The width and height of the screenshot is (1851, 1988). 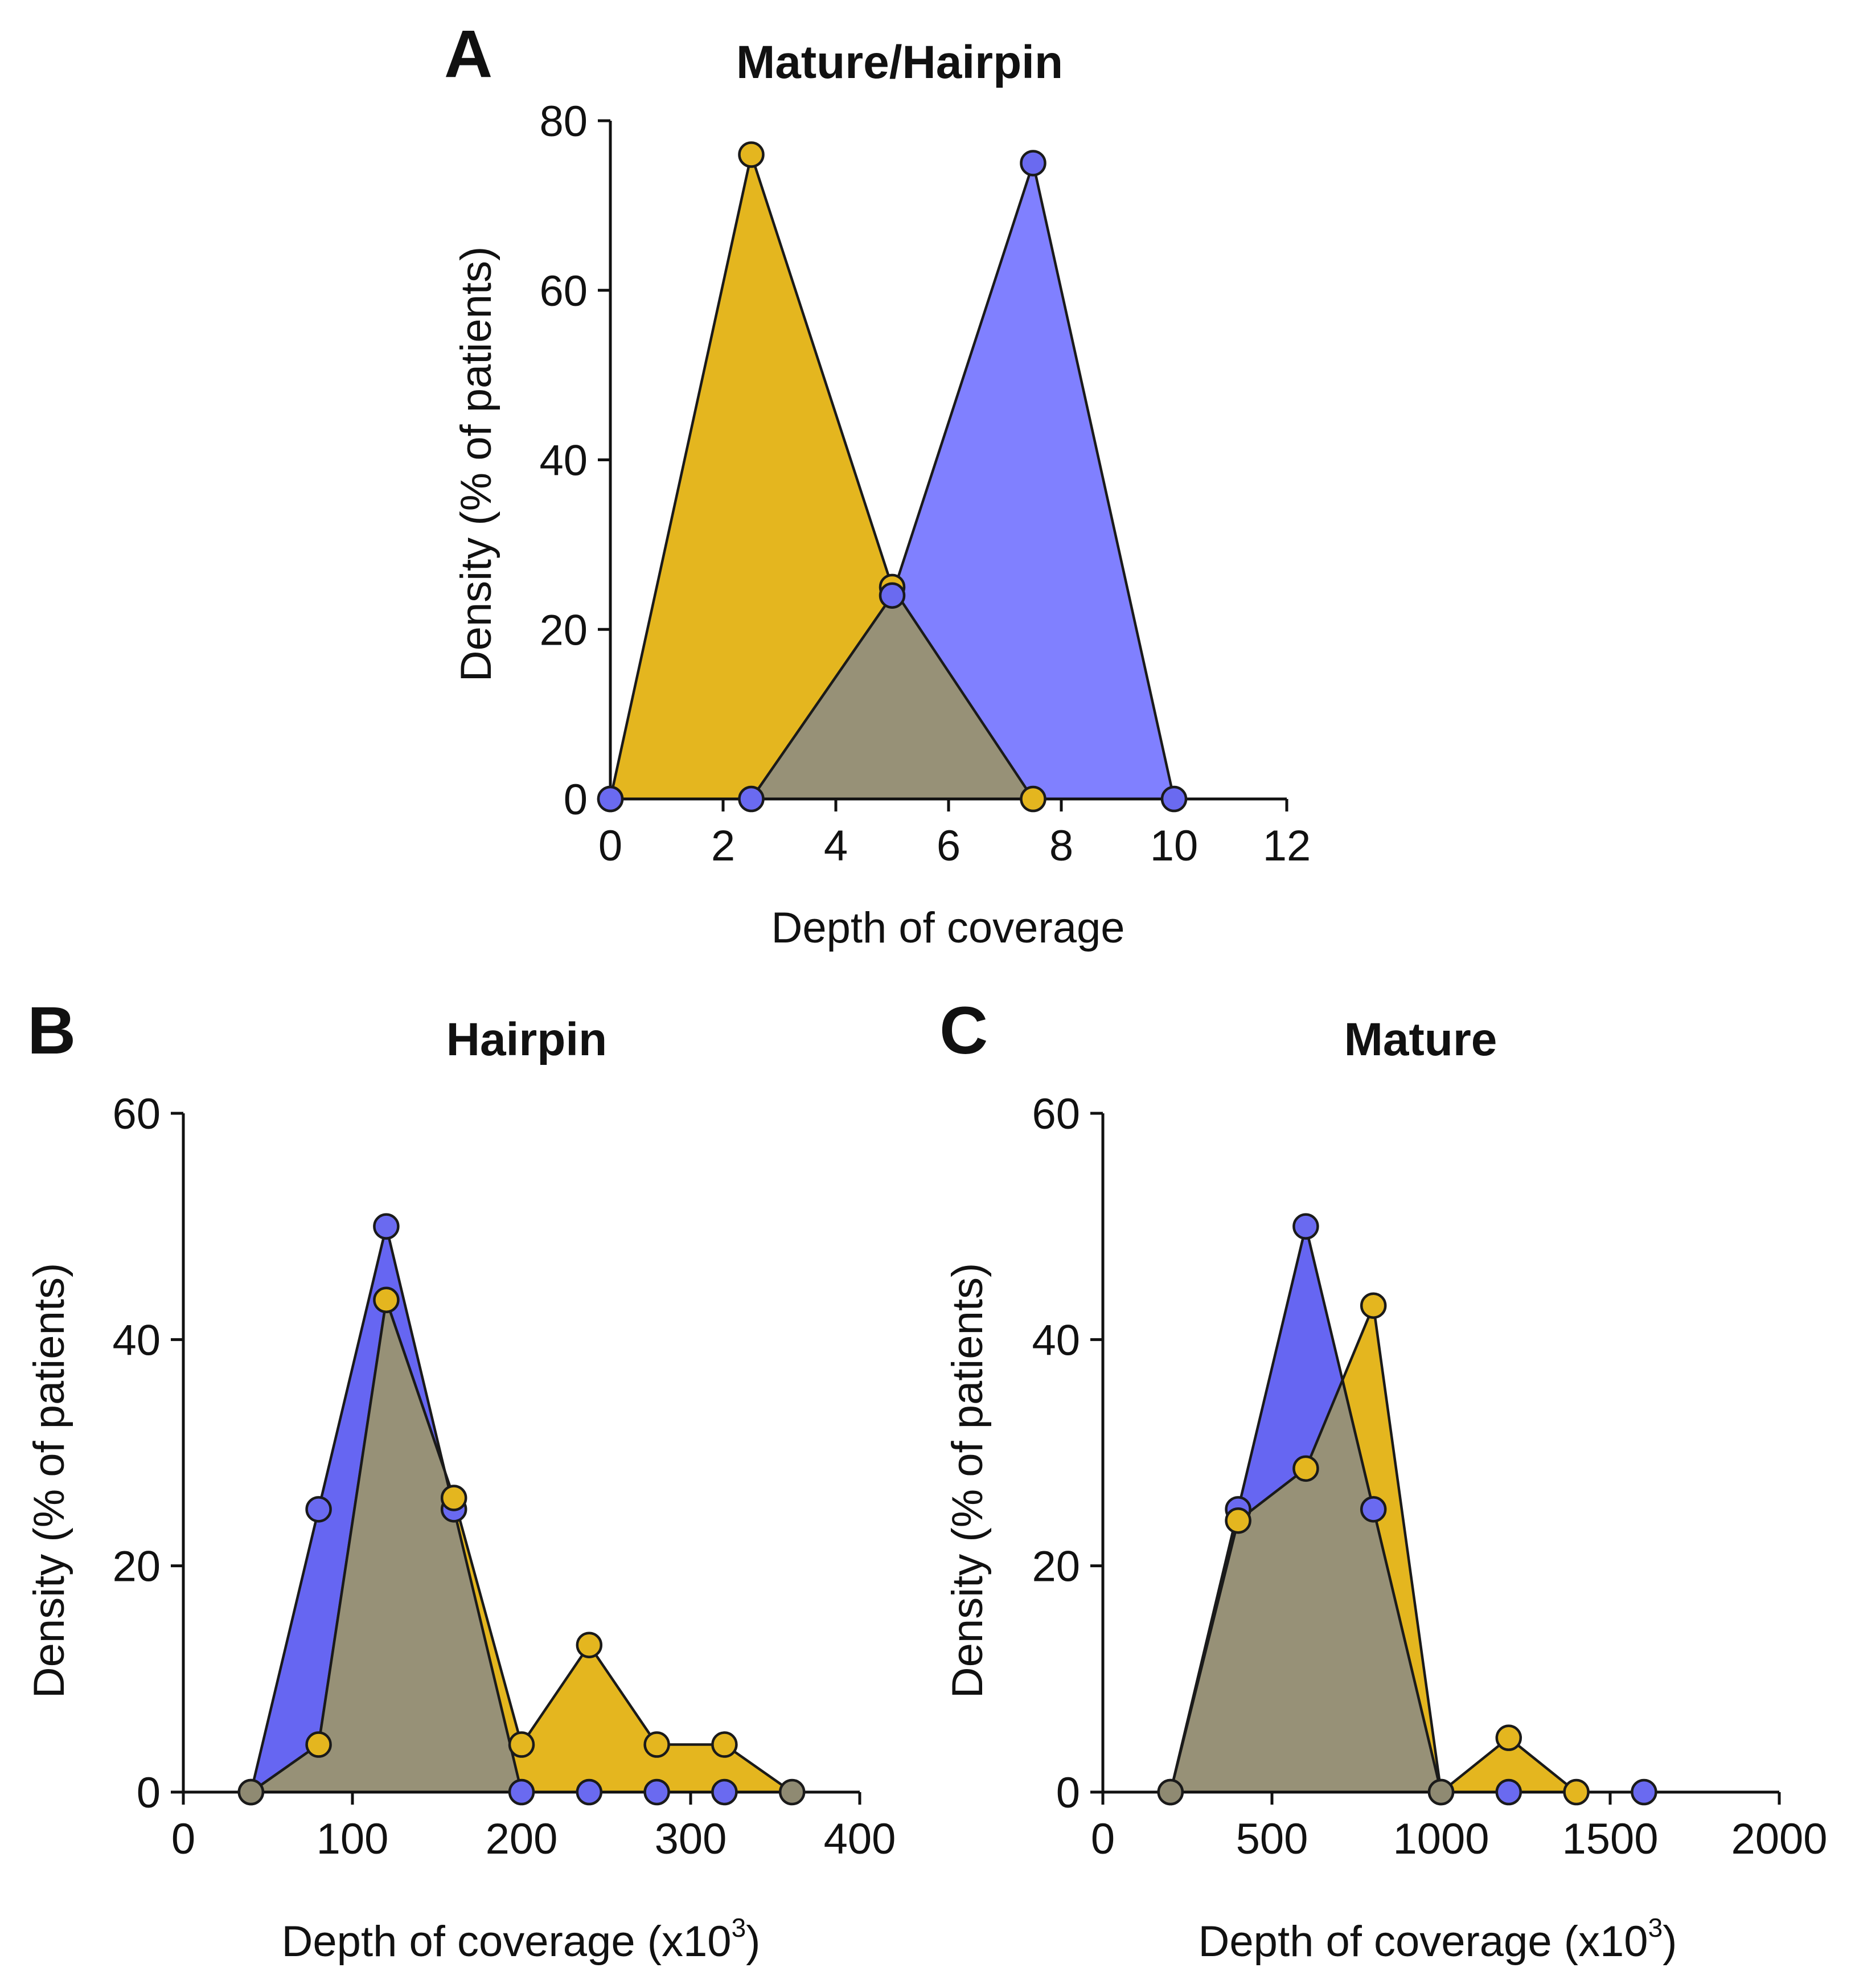 What do you see at coordinates (522, 1839) in the screenshot?
I see `panel-b-x-tick-label: 200` at bounding box center [522, 1839].